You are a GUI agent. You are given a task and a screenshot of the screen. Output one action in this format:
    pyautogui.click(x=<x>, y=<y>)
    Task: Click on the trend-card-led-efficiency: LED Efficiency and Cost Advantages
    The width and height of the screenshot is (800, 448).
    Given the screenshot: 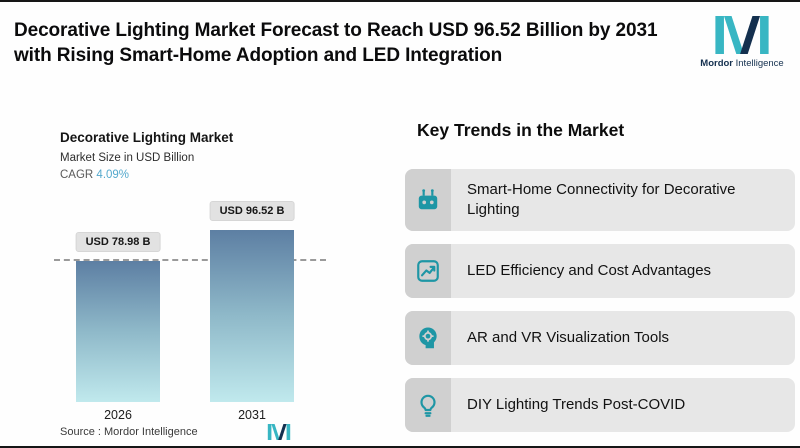 What is the action you would take?
    pyautogui.click(x=600, y=271)
    